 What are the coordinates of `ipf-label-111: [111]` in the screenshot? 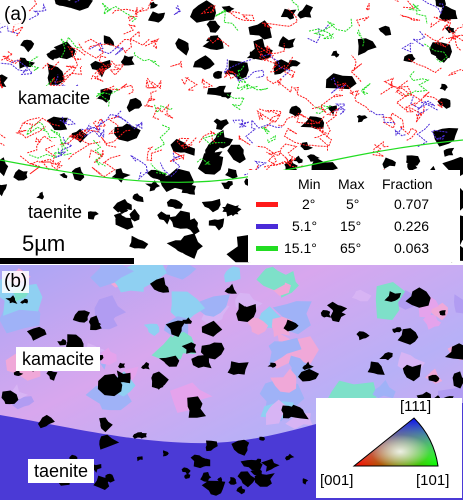 It's located at (416, 406).